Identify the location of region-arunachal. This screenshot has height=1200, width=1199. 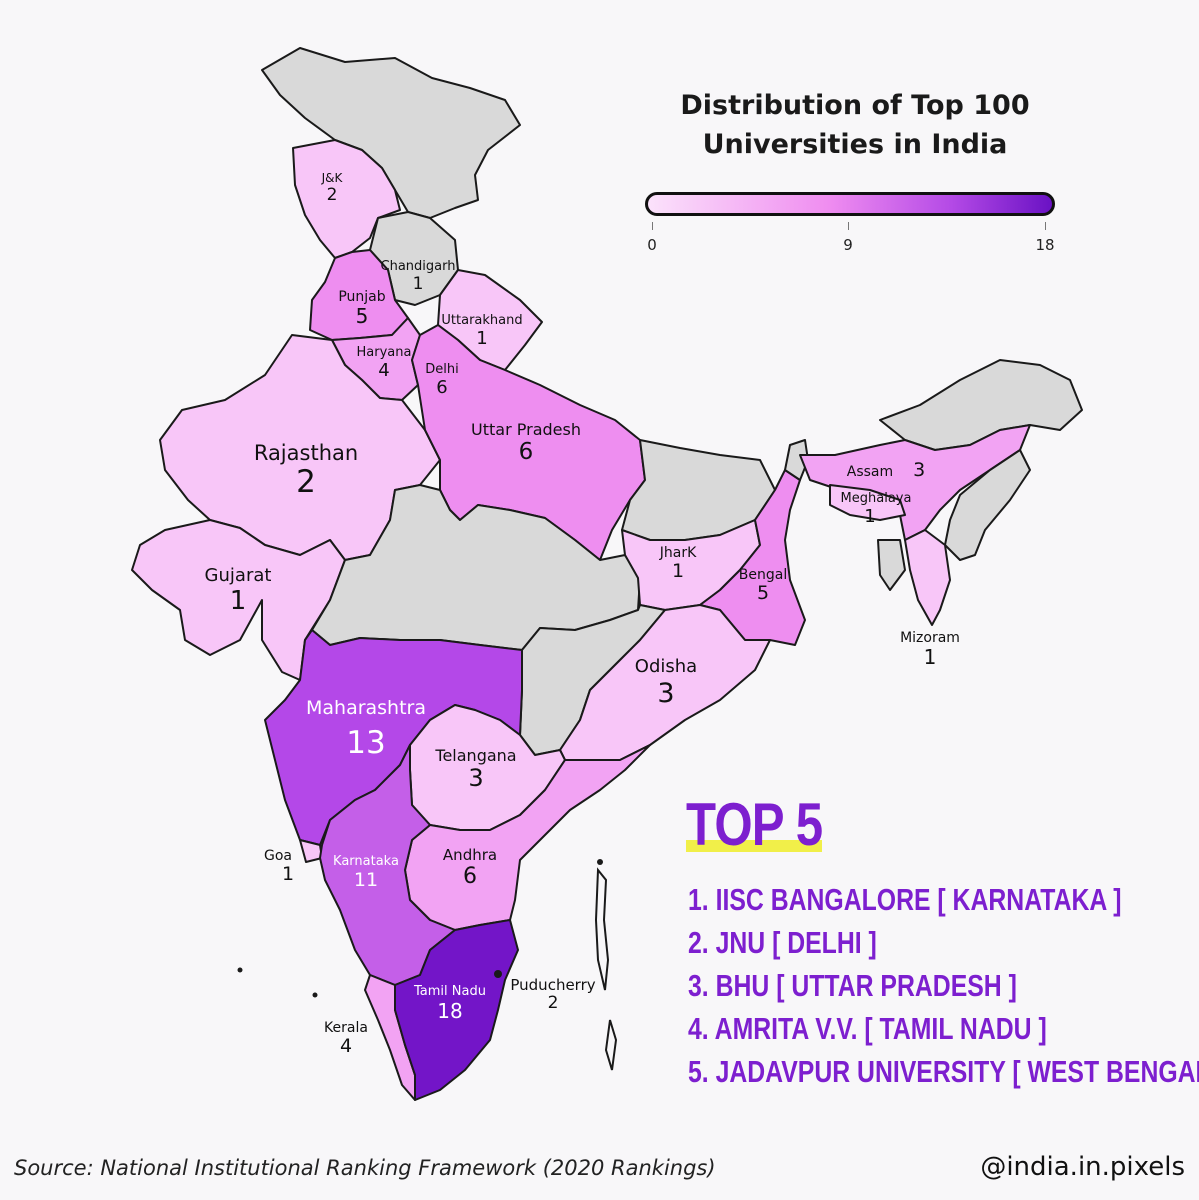
(981, 405).